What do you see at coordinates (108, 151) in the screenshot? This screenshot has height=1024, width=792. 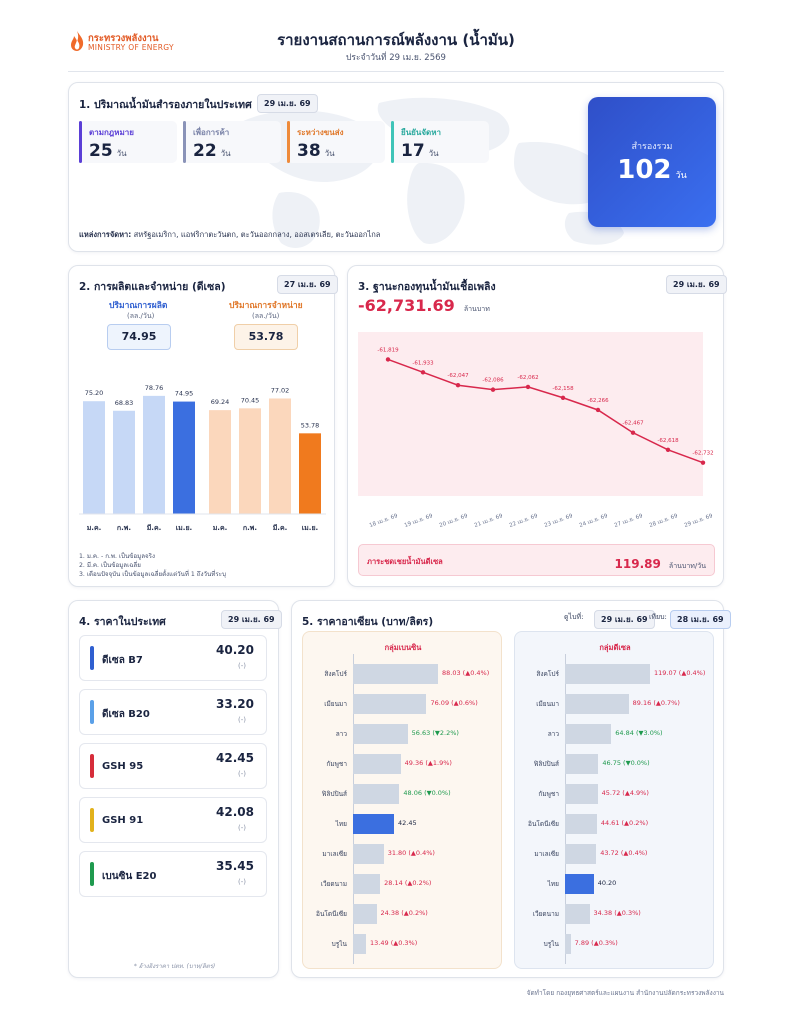 I see `reserve-item-value: 25 วัน` at bounding box center [108, 151].